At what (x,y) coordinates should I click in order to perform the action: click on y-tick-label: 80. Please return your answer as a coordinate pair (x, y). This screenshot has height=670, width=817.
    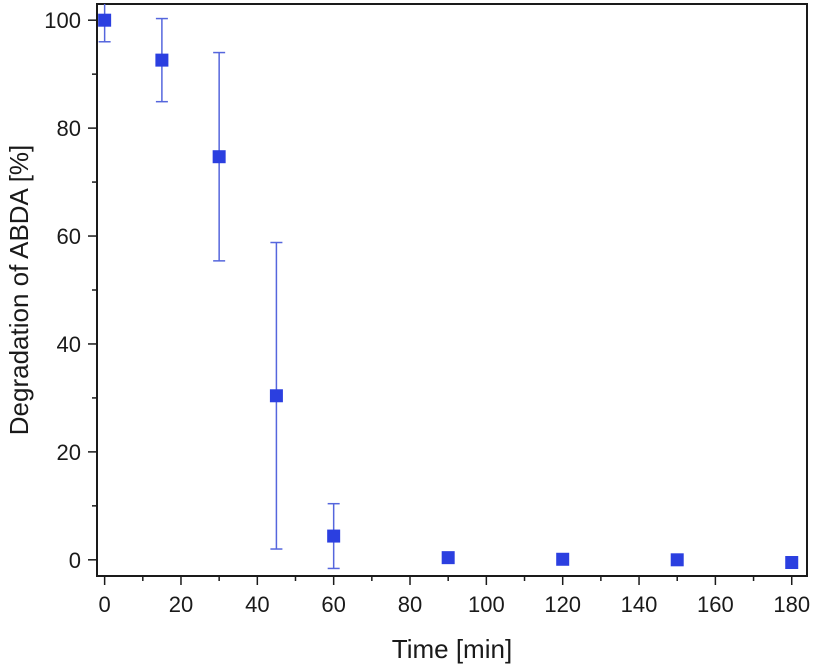
    Looking at the image, I should click on (69, 128).